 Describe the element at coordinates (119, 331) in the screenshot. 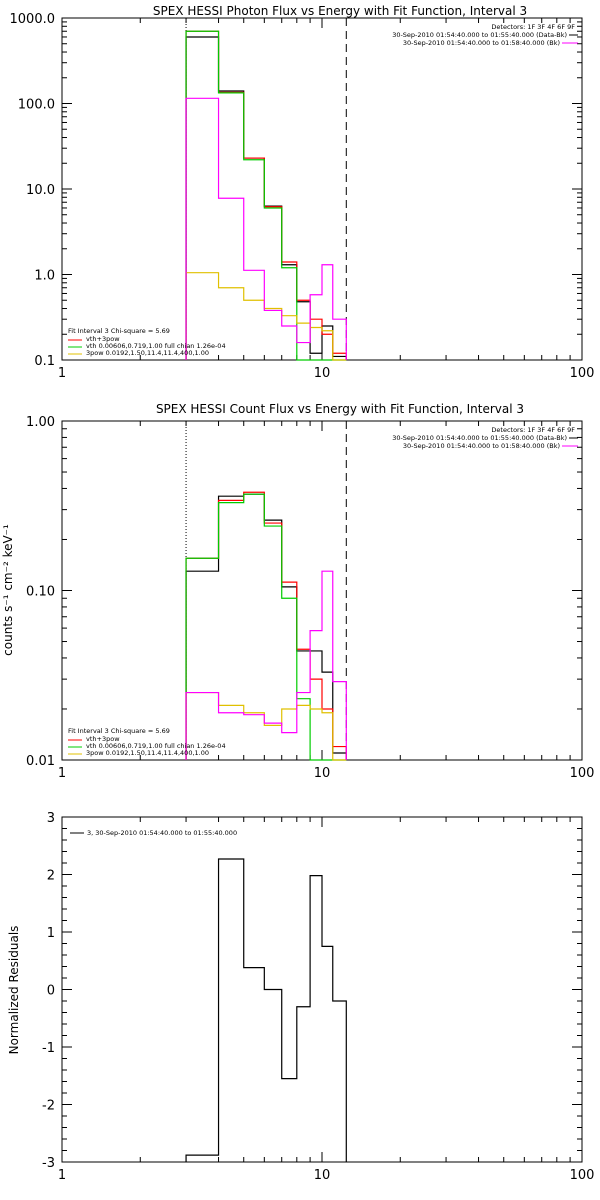

I see `photon-flux-fit-interval: Fit Interval 3 Chi-square = 5.69` at that location.